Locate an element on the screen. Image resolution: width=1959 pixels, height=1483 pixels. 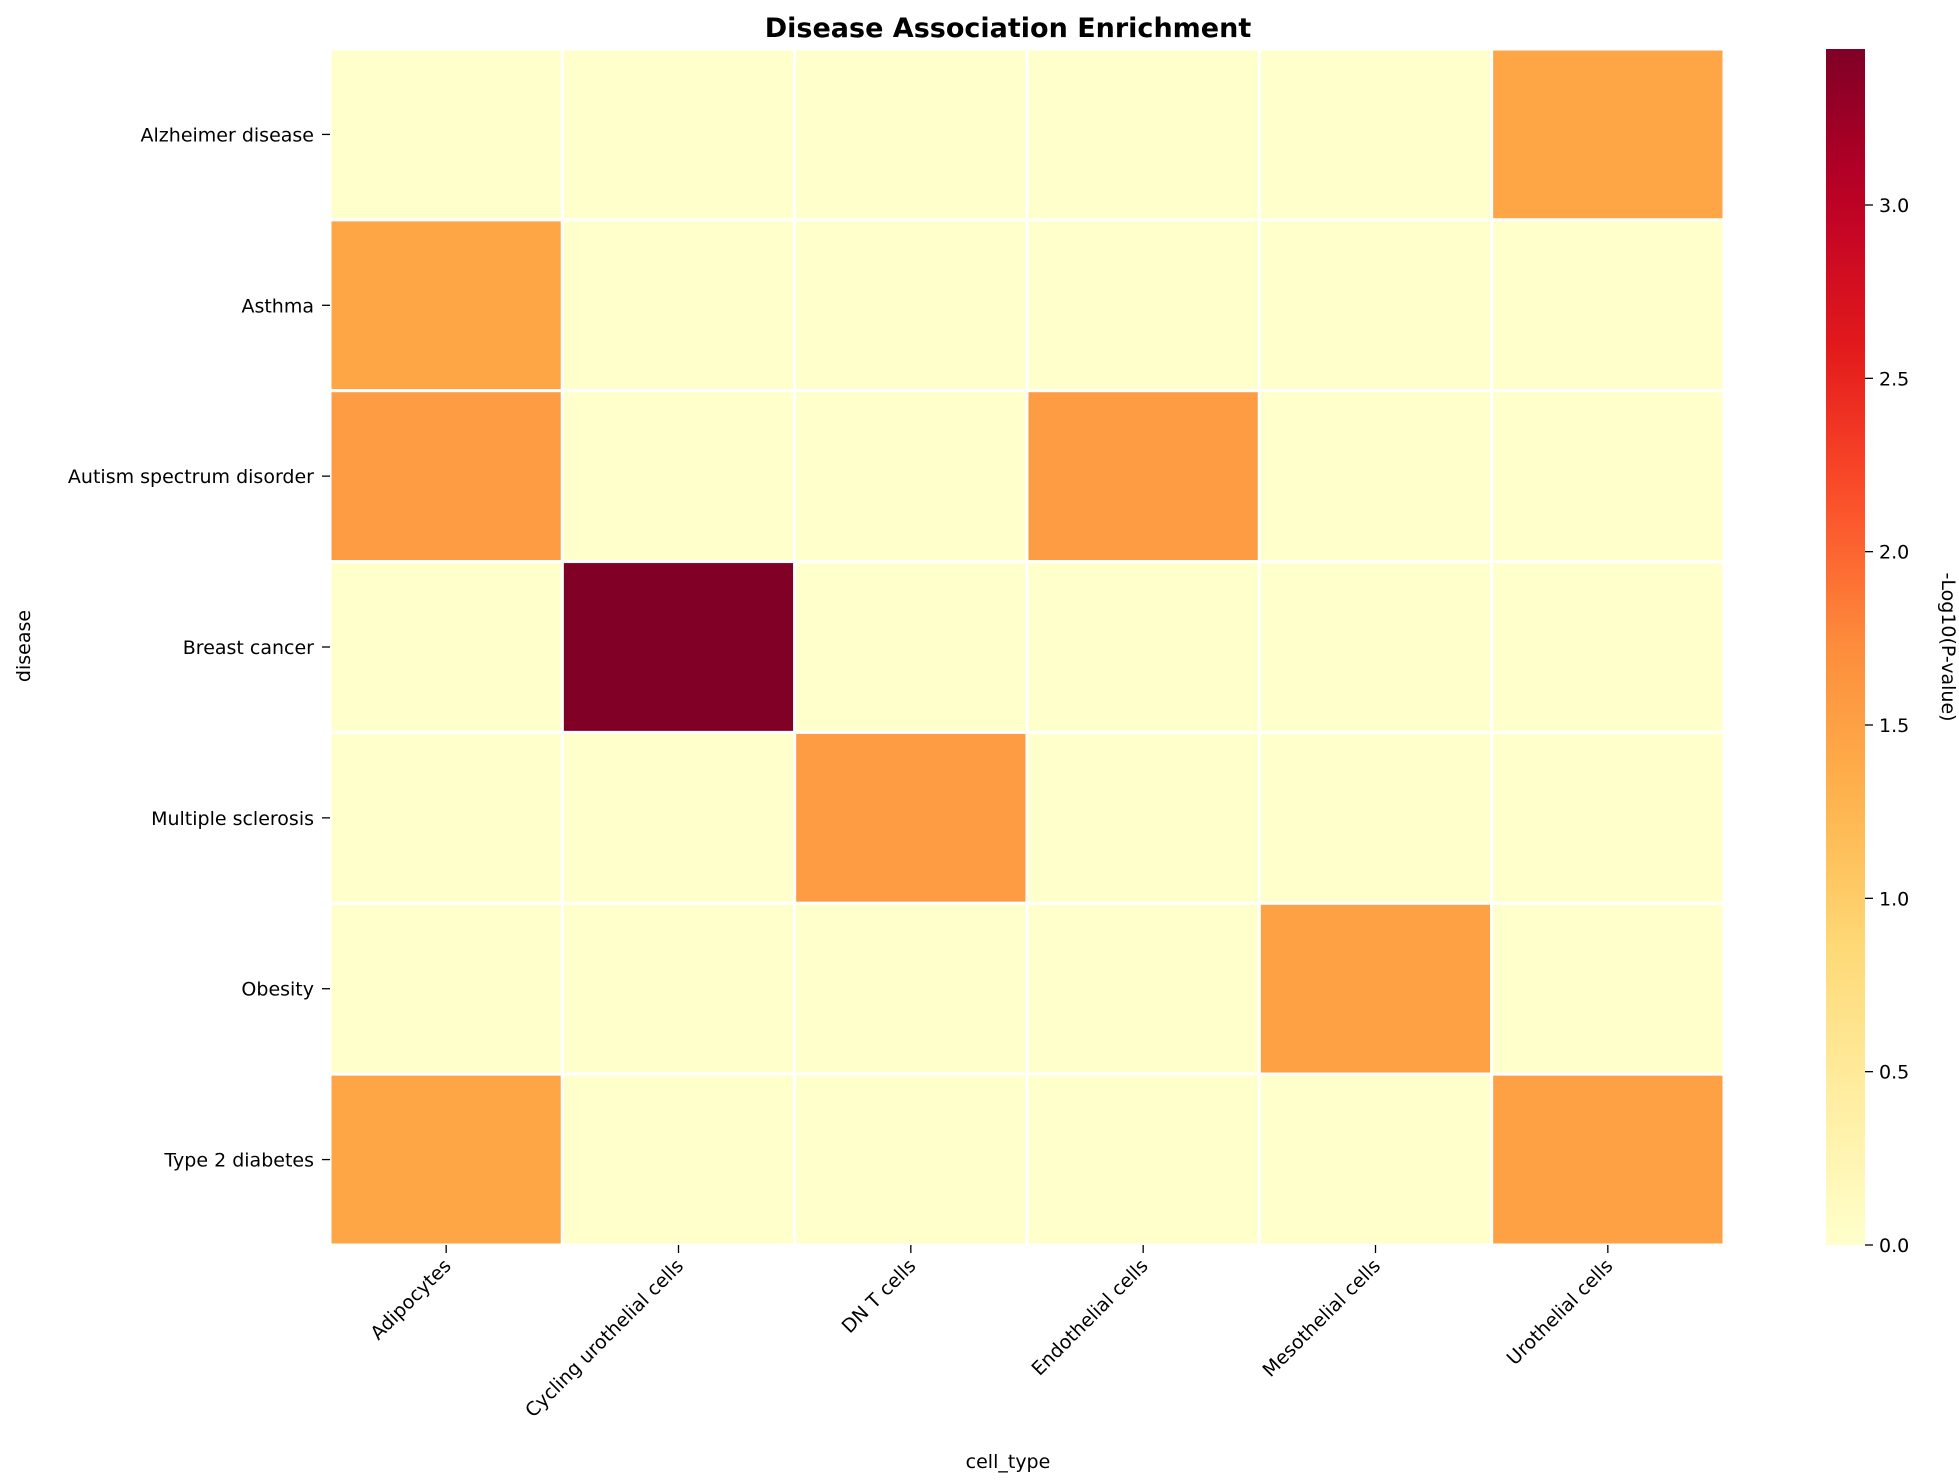
colorbar-tick-label: 0.0 is located at coordinates (1894, 1246).